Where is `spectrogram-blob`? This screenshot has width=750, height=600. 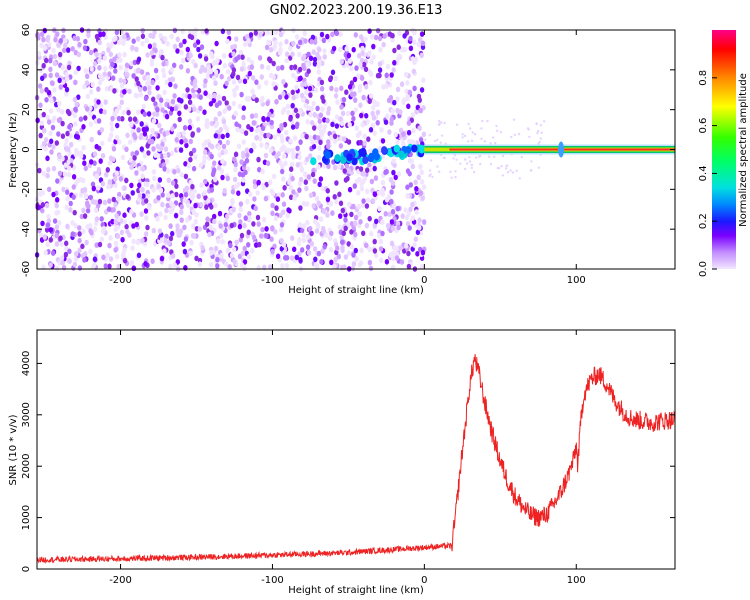
spectrogram-blob is located at coordinates (363, 151).